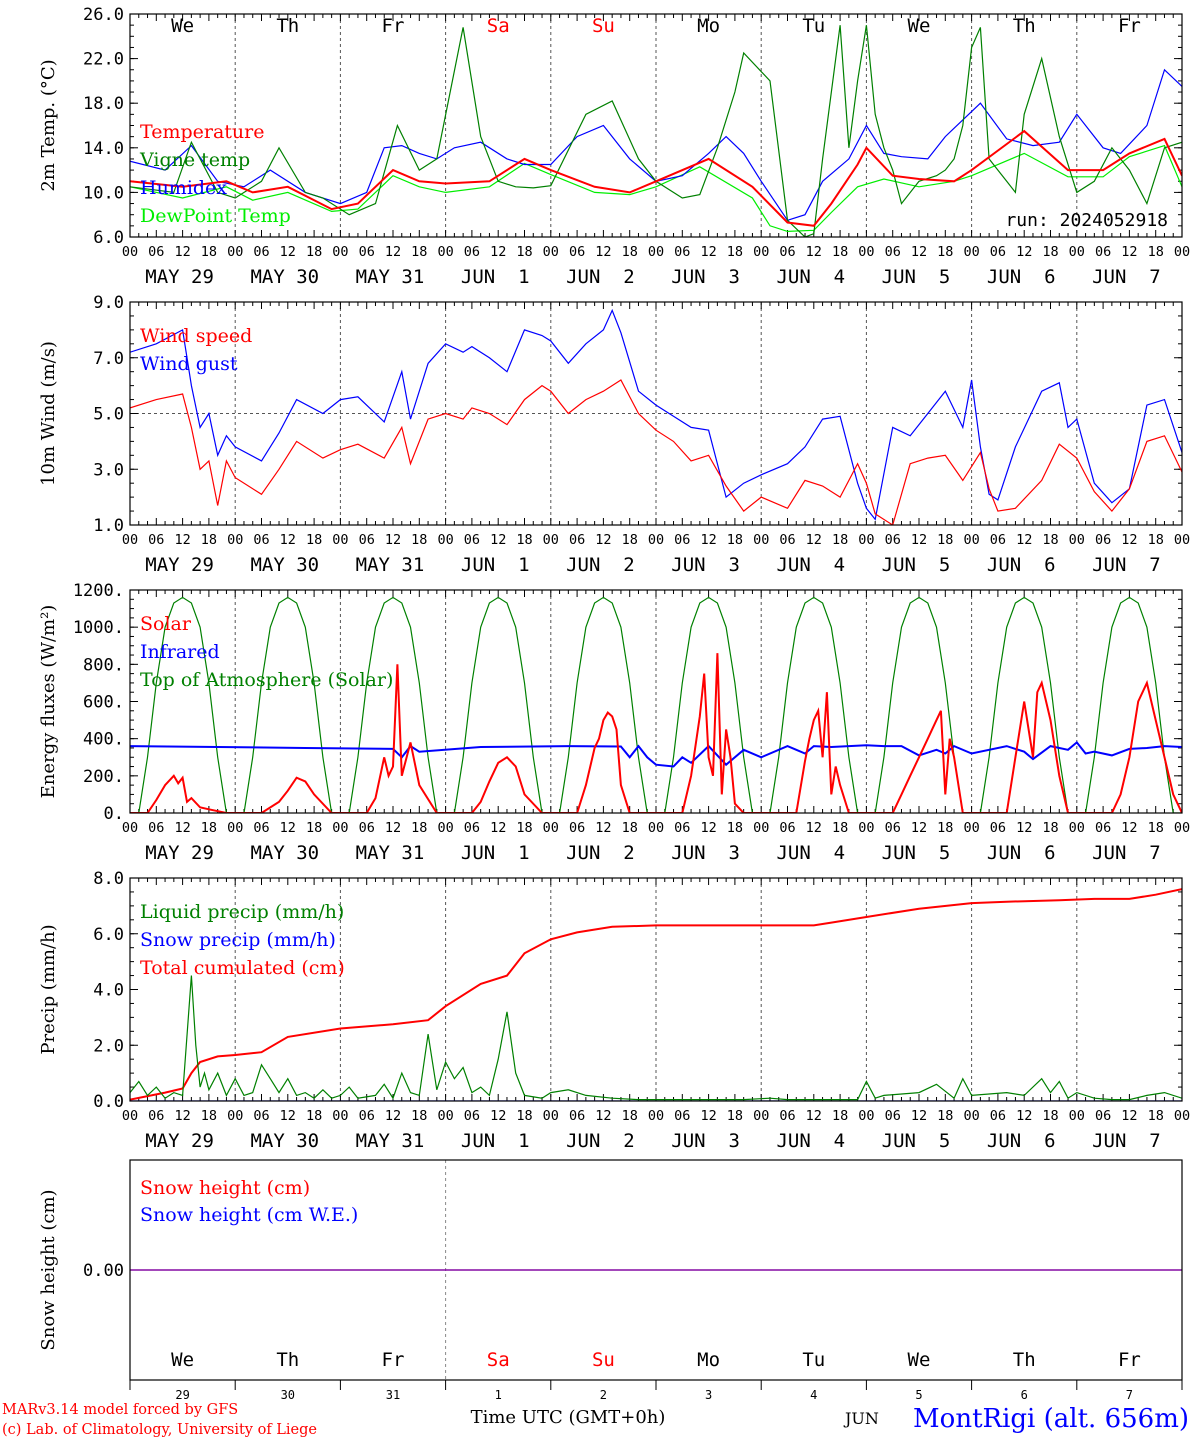  What do you see at coordinates (813, 1360) in the screenshot?
I see `dow-label: Tu` at bounding box center [813, 1360].